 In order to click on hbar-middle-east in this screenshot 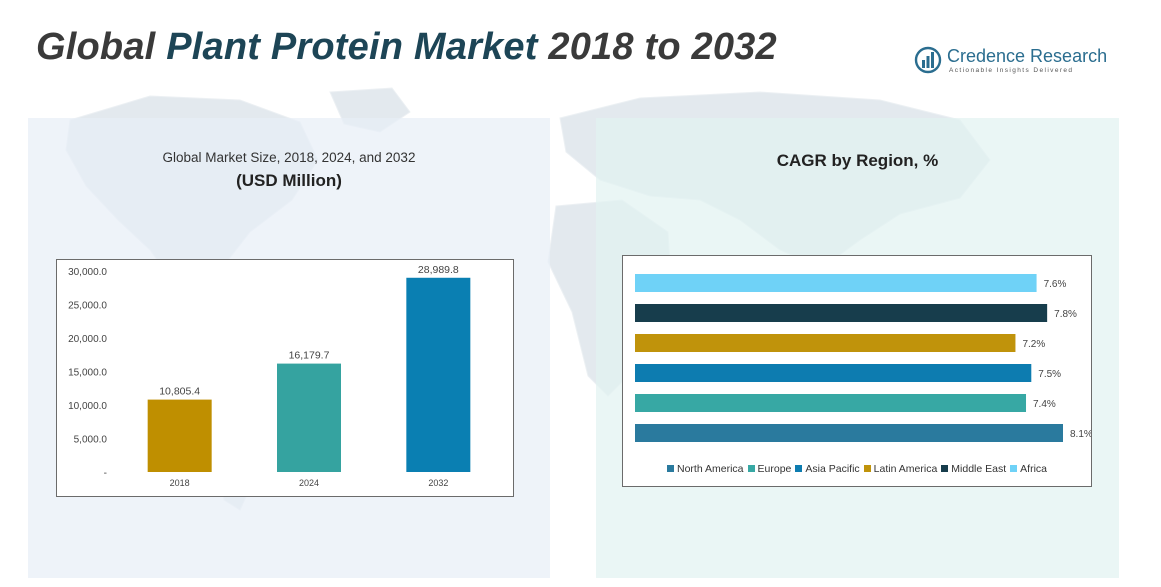, I will do `click(841, 313)`.